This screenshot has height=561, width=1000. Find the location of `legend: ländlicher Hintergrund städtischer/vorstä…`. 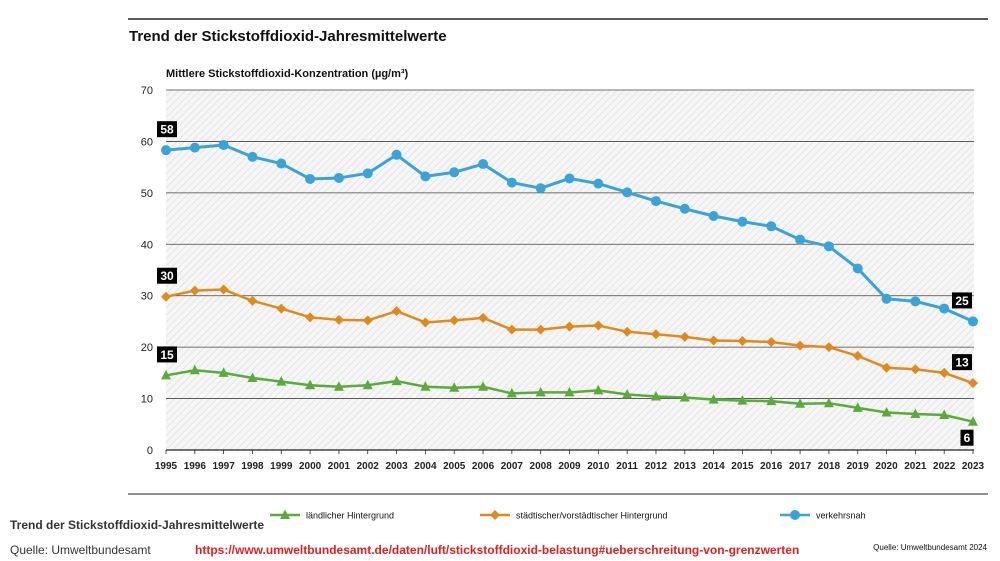

legend: ländlicher Hintergrund städtischer/vorstä… is located at coordinates (568, 515).